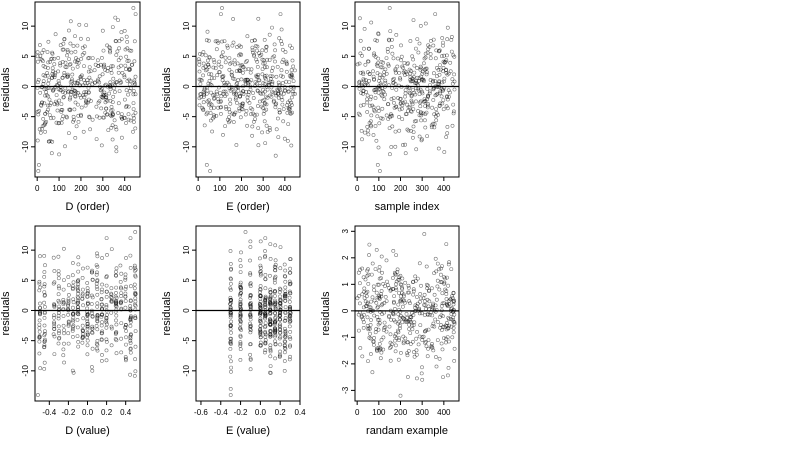 The height and width of the screenshot is (455, 800). I want to click on y-tick-label: -10, so click(186, 146).